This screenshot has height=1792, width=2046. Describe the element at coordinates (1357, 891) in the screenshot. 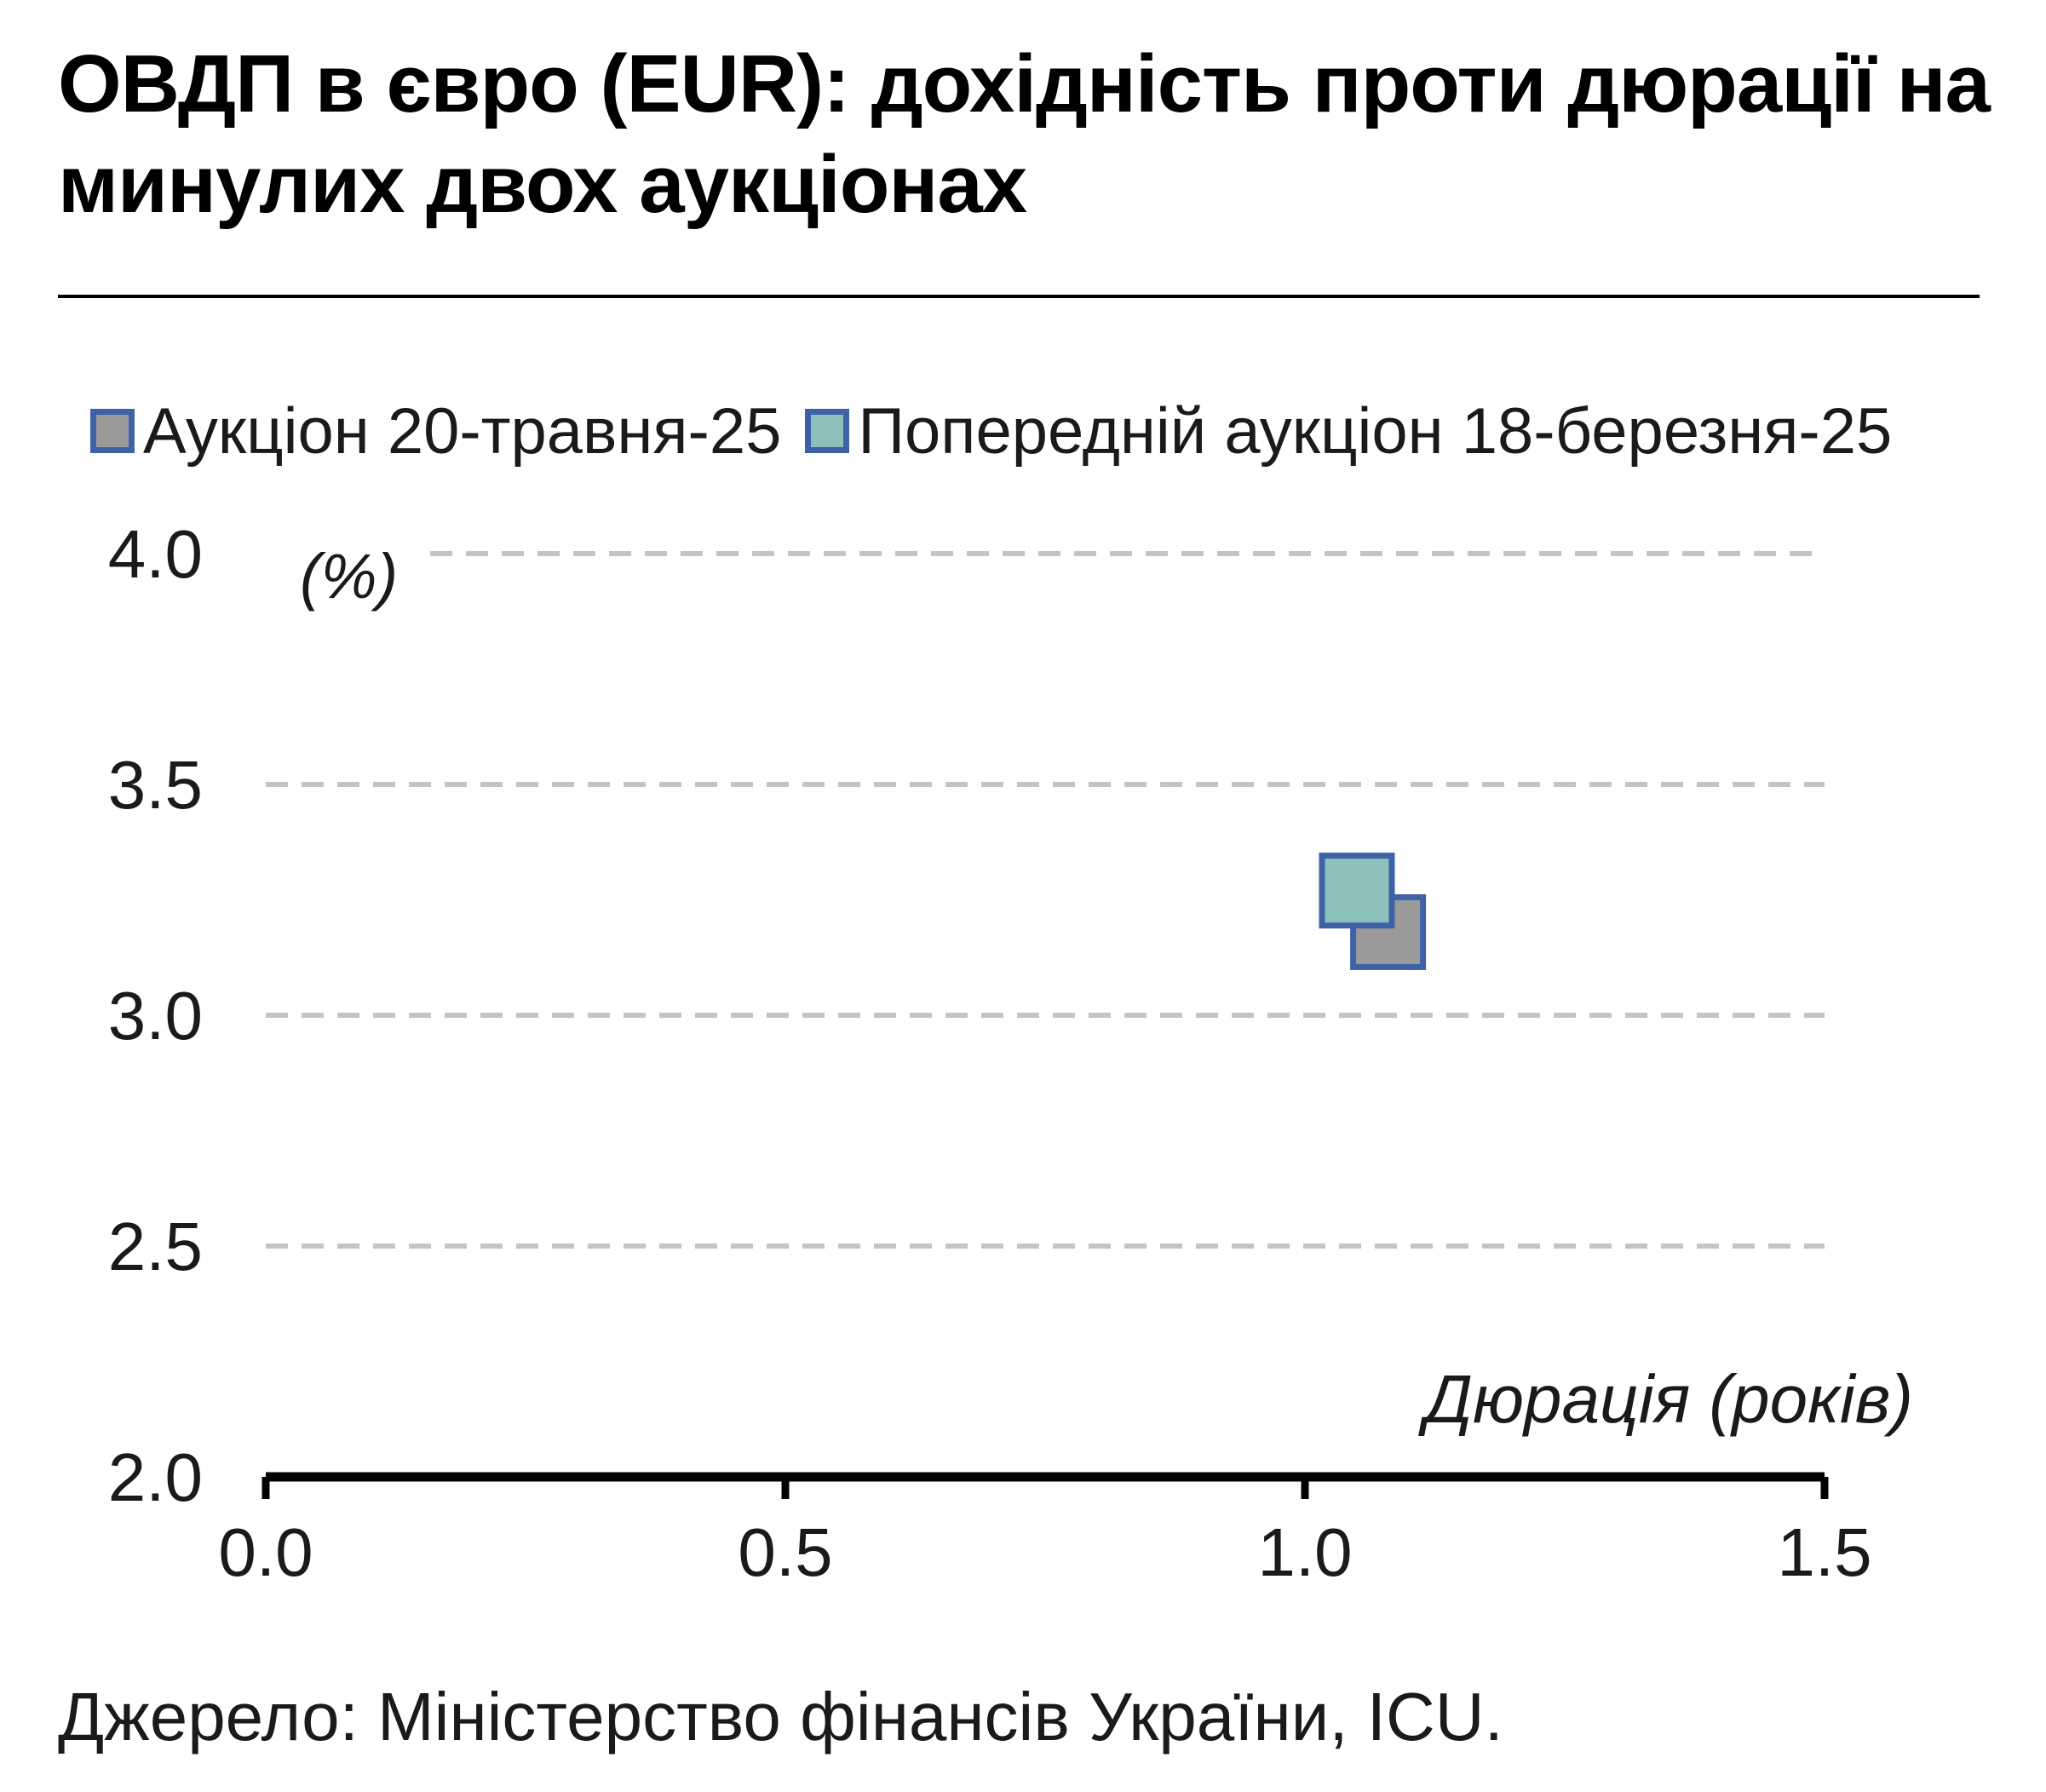

I see `point-previous-auction` at that location.